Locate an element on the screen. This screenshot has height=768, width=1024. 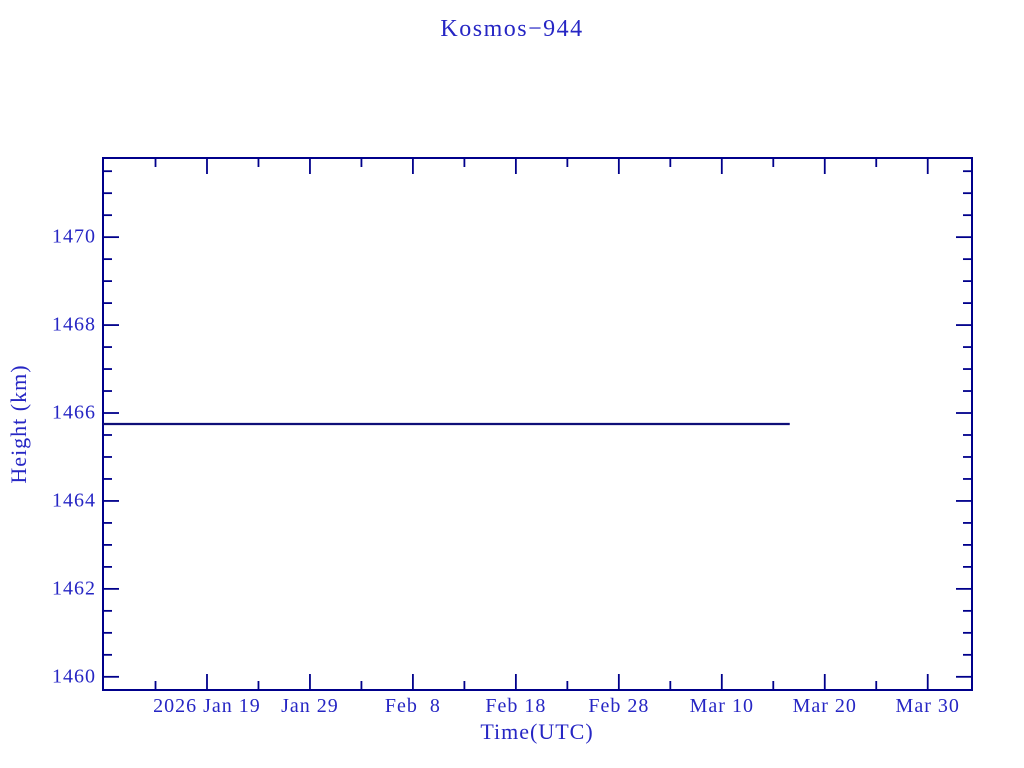
x-tick-label: Mar 20 is located at coordinates (824, 706).